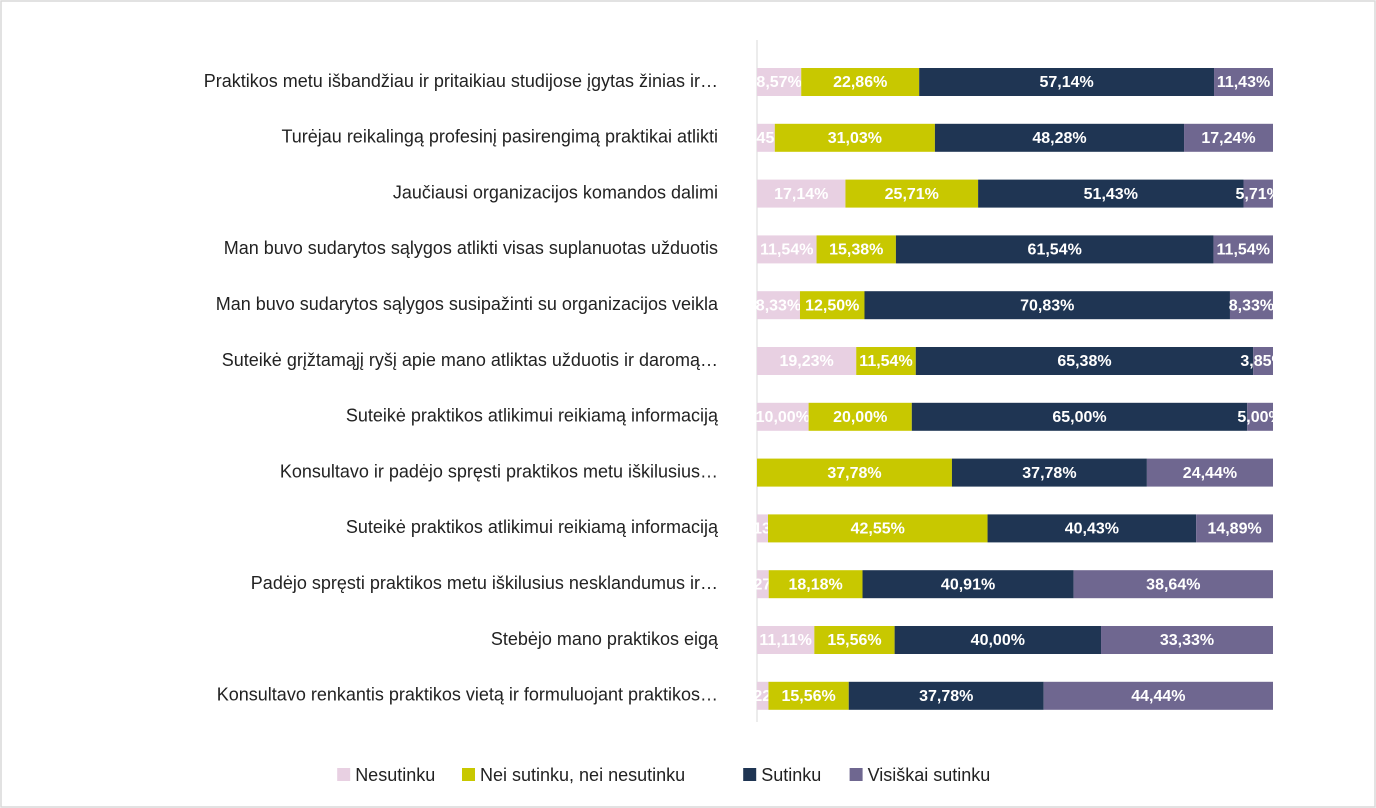 This screenshot has width=1376, height=808. I want to click on data-label: 11,43%, so click(1243, 82).